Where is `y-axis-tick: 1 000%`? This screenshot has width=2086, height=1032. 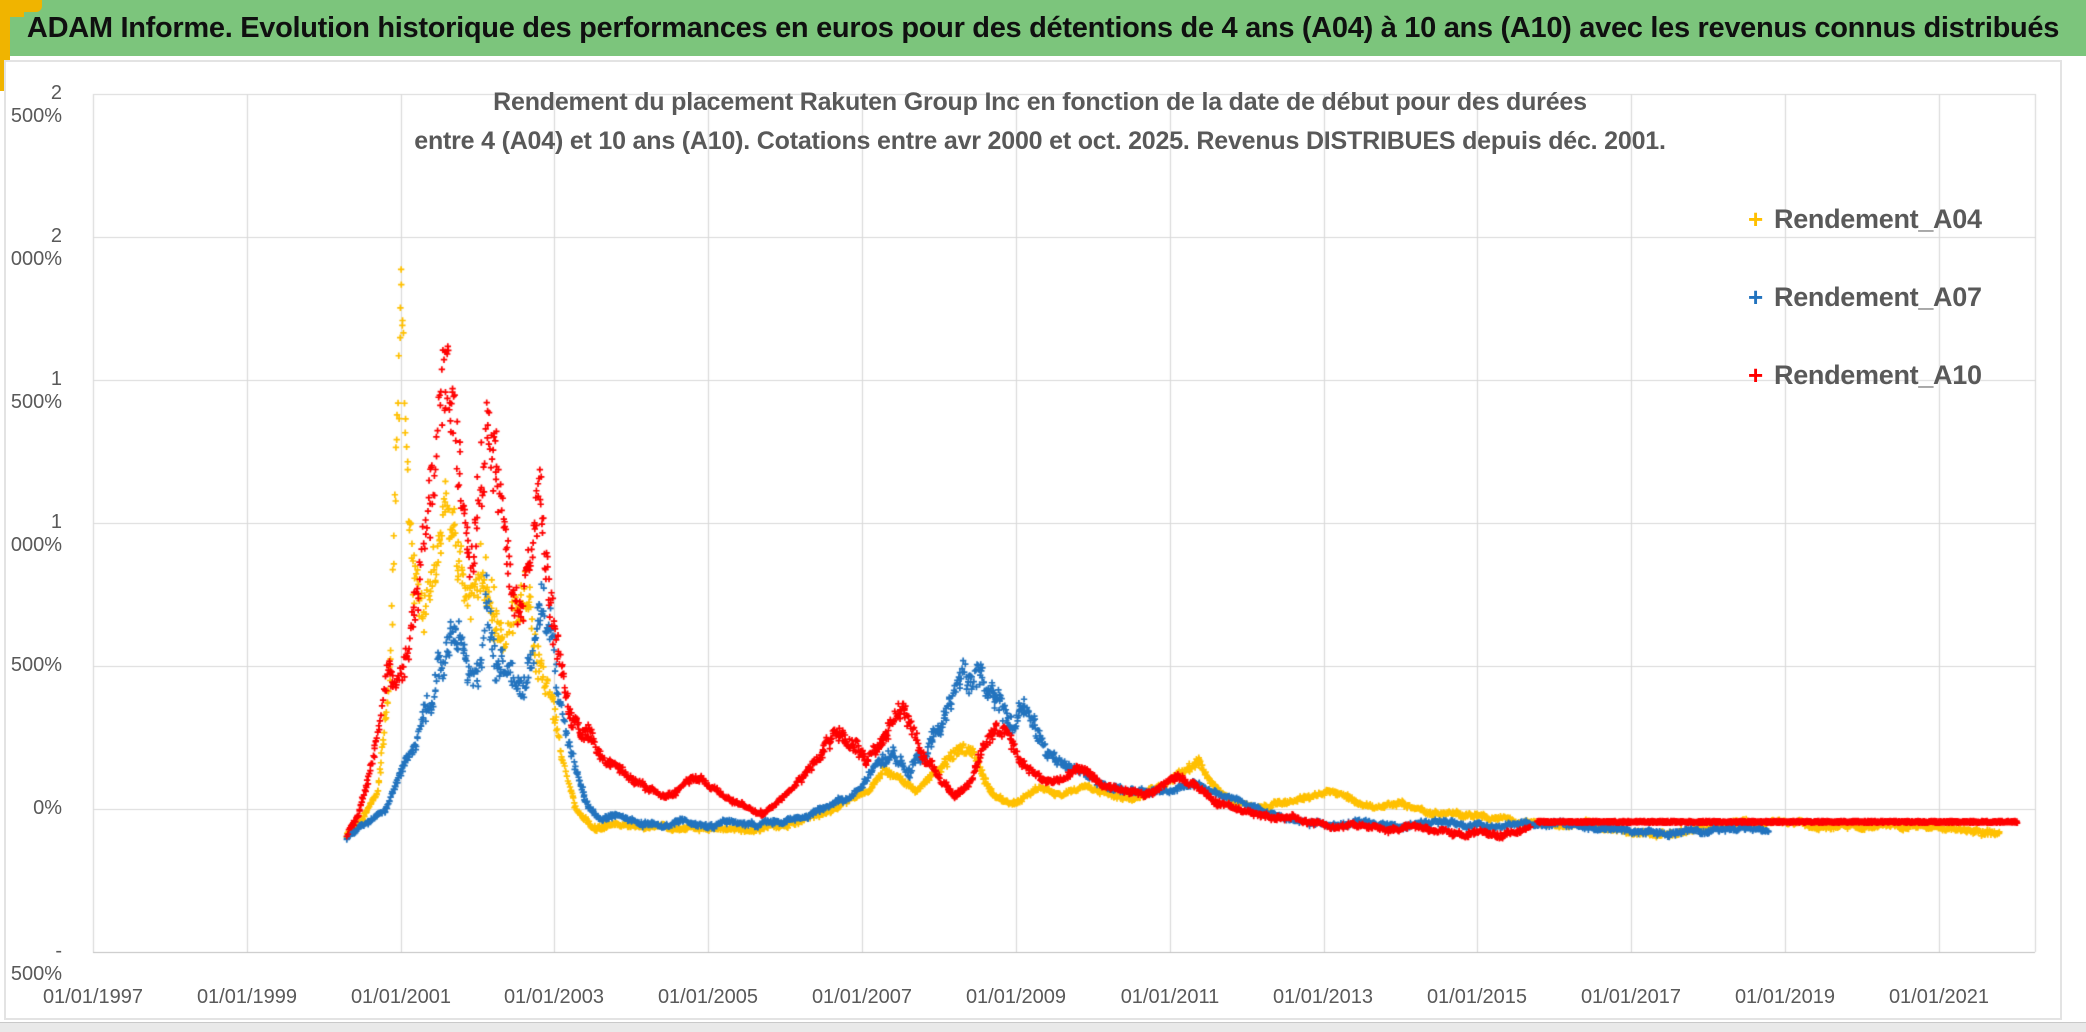 y-axis-tick: 1 000% is located at coordinates (36, 533).